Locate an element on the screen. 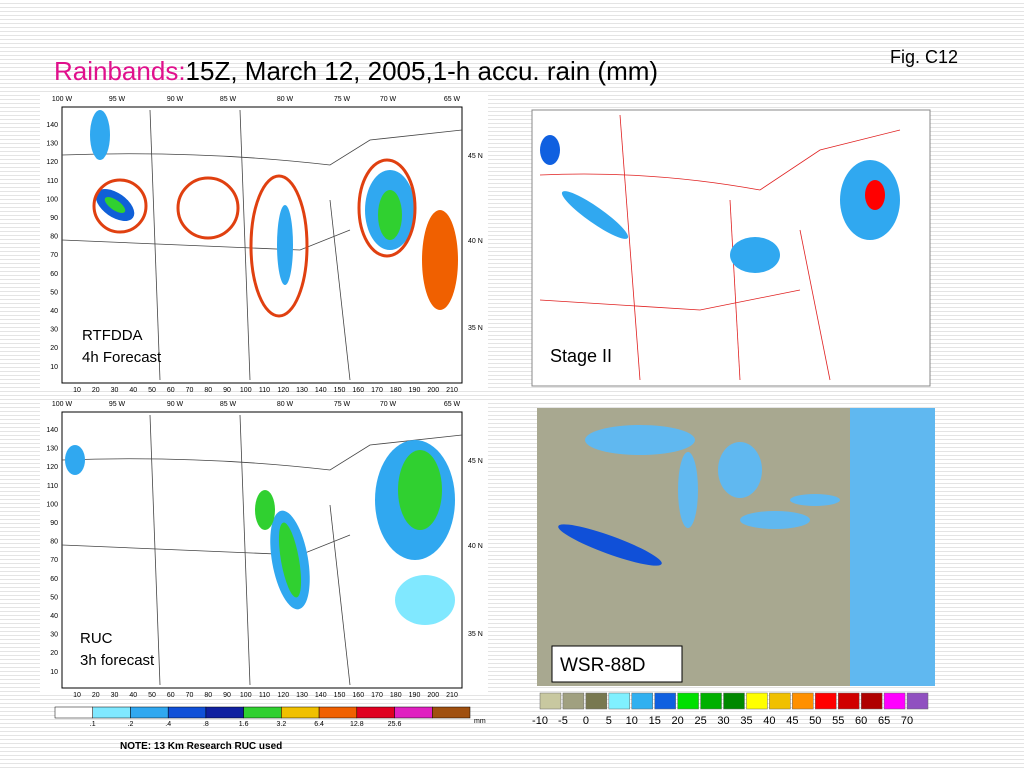  panel-label: RUC is located at coordinates (96, 638).